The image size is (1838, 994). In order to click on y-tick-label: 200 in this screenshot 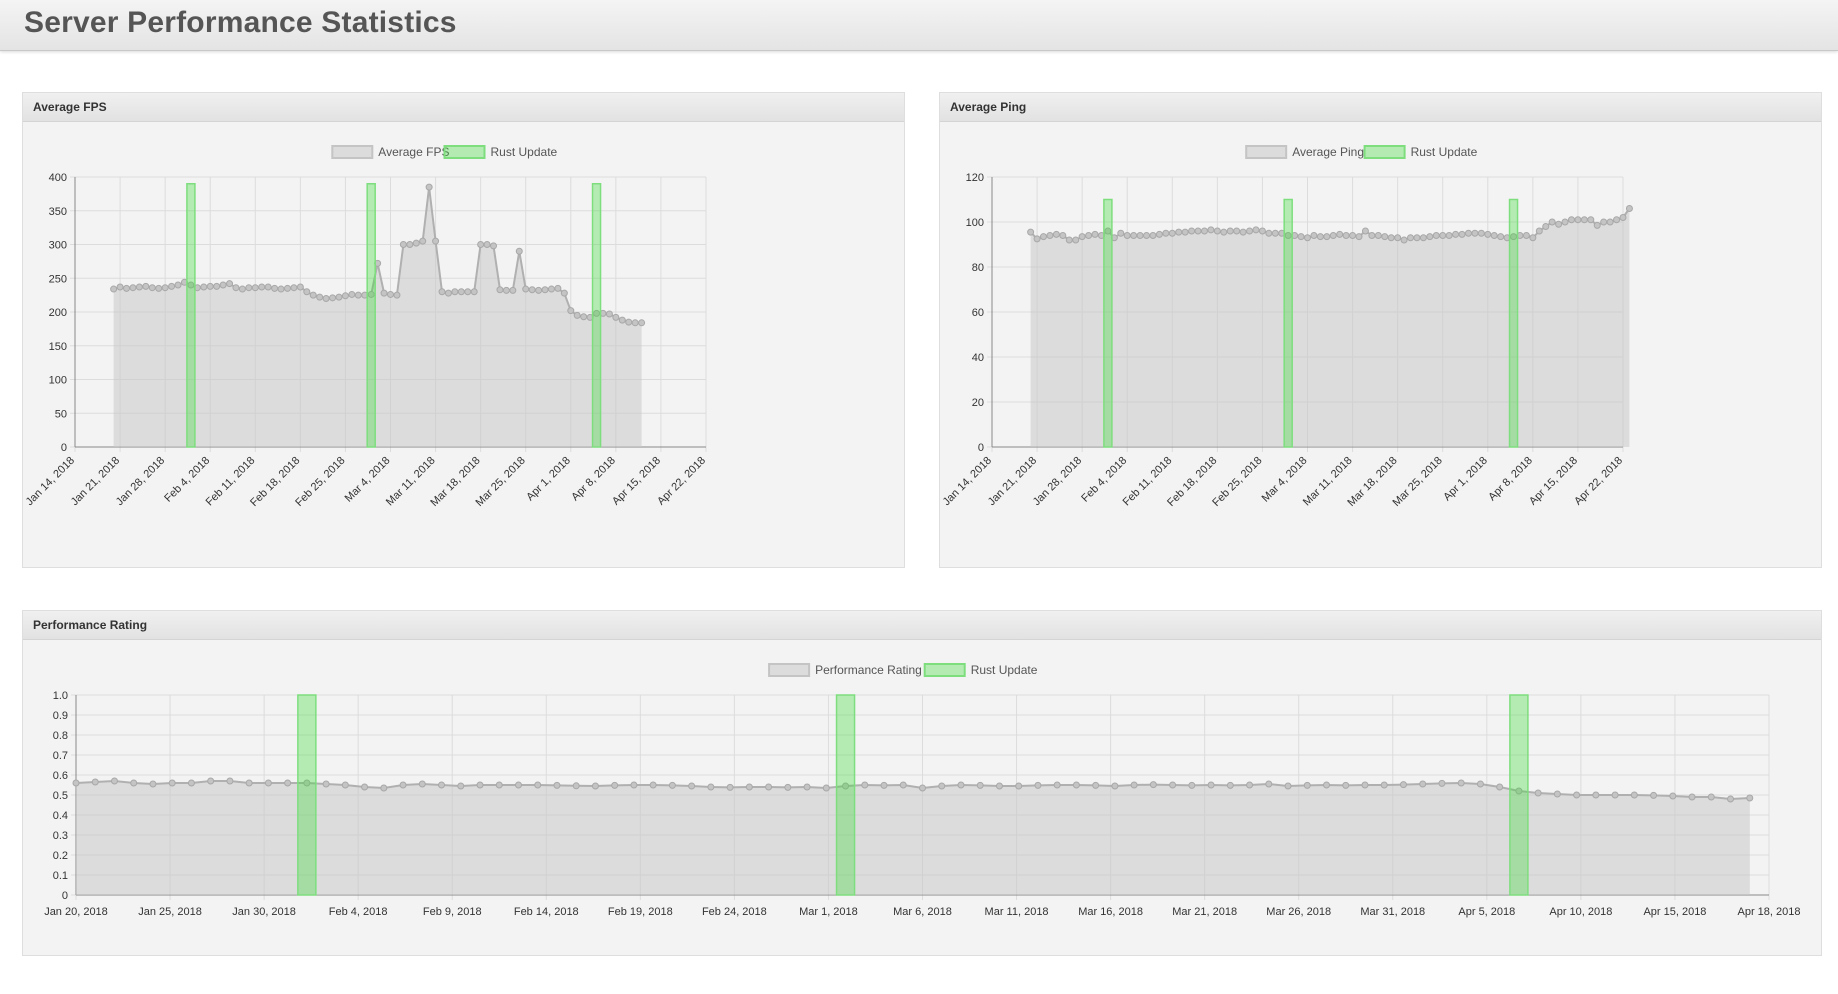, I will do `click(58, 313)`.